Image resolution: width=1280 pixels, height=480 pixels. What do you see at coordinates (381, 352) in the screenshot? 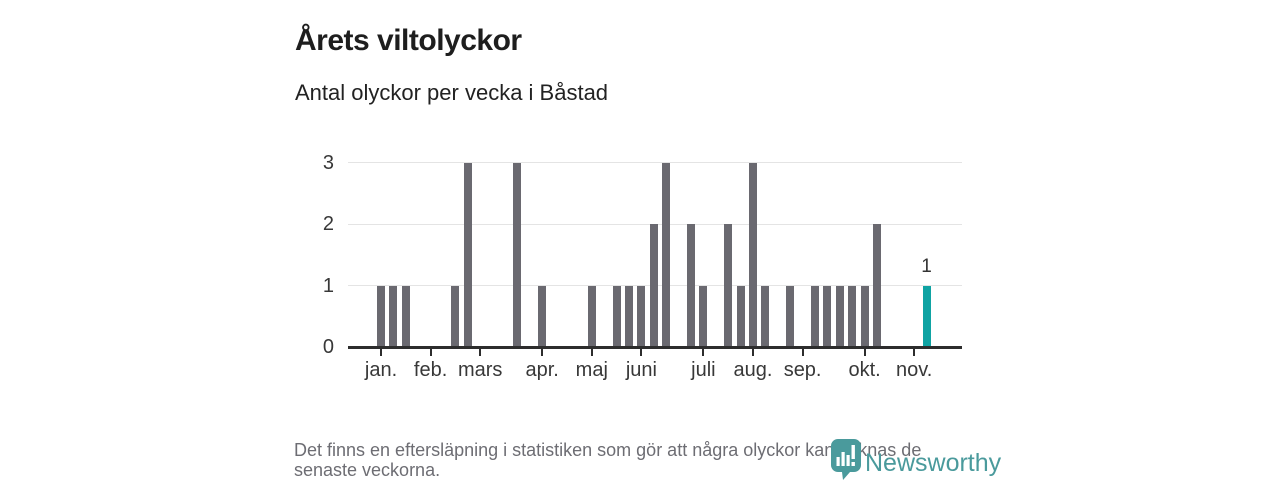
I see `x-axis-tick-jan` at bounding box center [381, 352].